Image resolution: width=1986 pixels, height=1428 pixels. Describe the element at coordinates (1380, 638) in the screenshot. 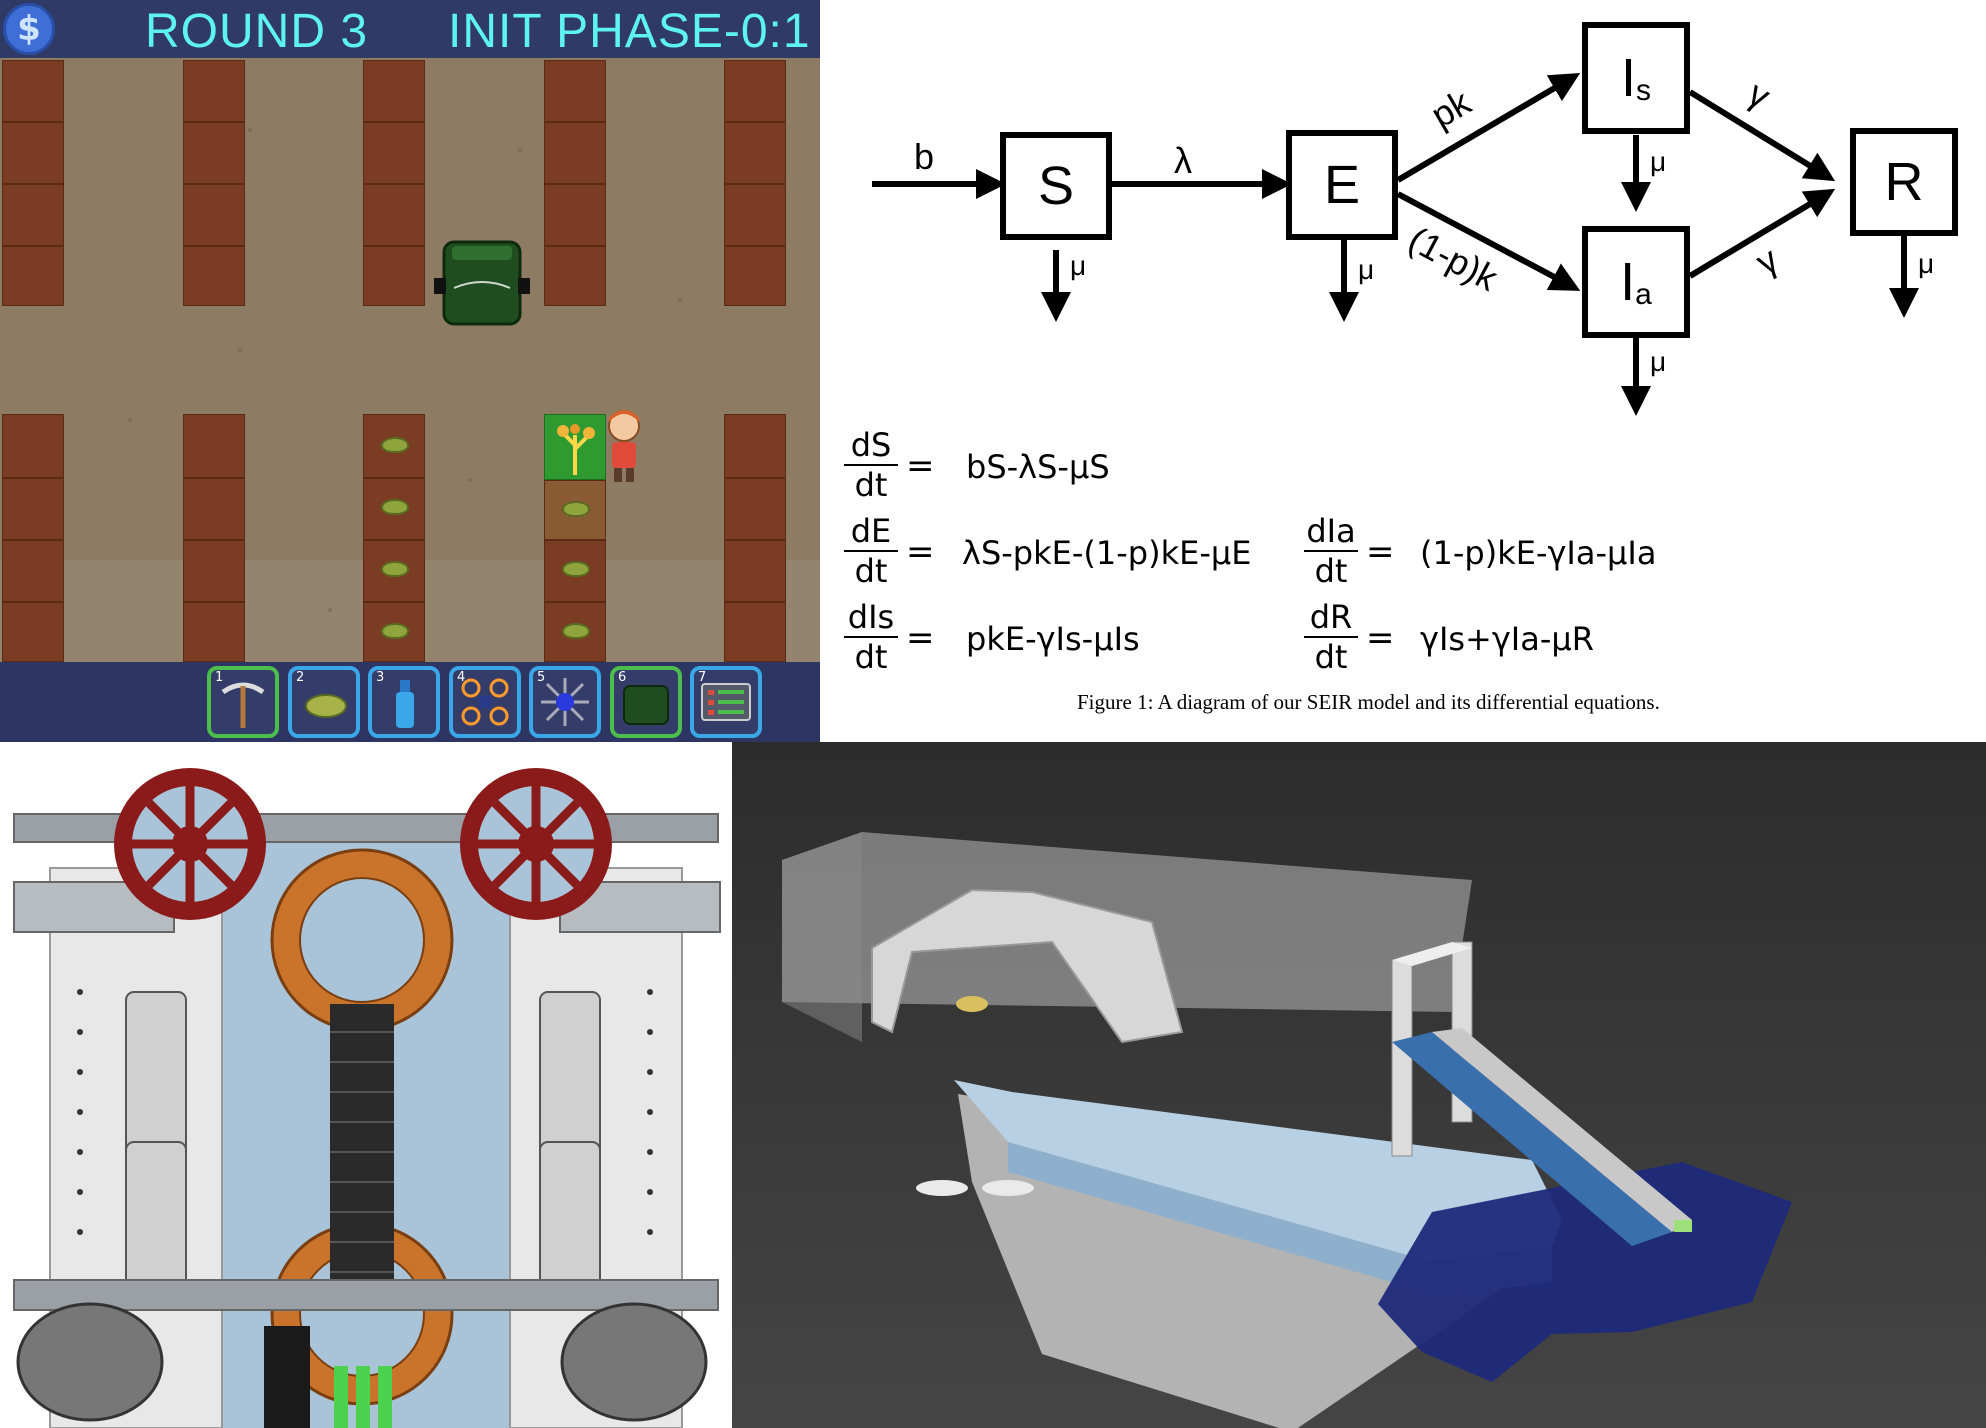

I see `eq-dR-equals: =` at that location.